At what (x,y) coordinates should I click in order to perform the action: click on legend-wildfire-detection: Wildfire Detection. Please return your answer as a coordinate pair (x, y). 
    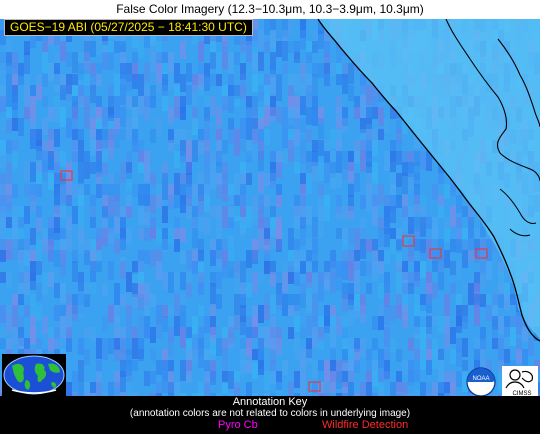
    Looking at the image, I should click on (365, 425).